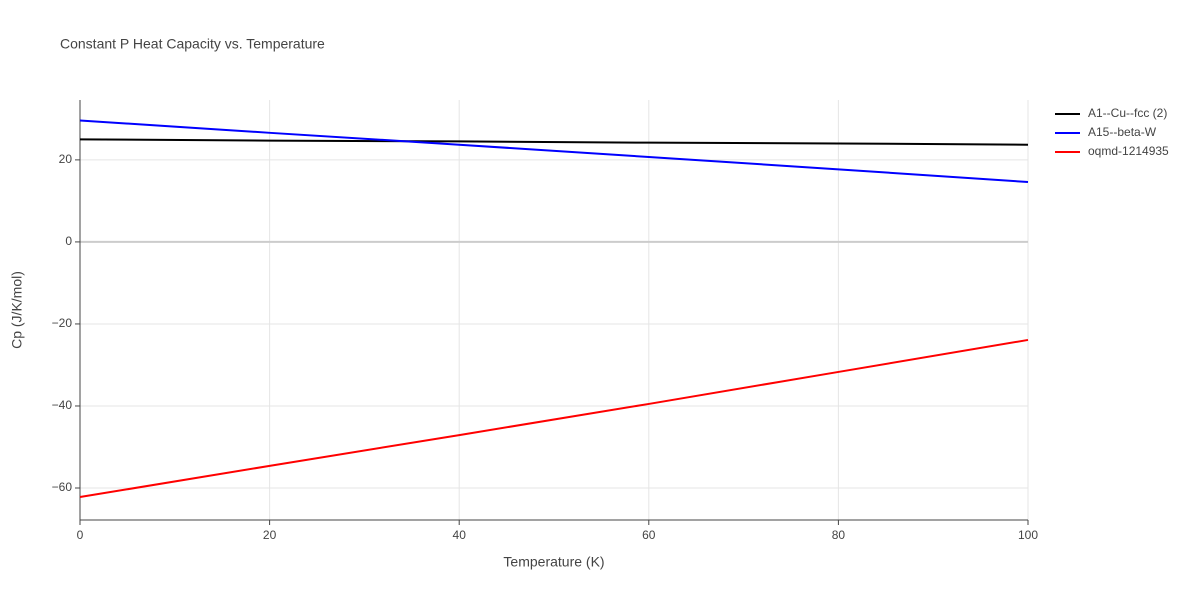 The height and width of the screenshot is (600, 1200). What do you see at coordinates (192, 44) in the screenshot?
I see `chart-title: Constant P Heat Capacity vs. Temperature` at bounding box center [192, 44].